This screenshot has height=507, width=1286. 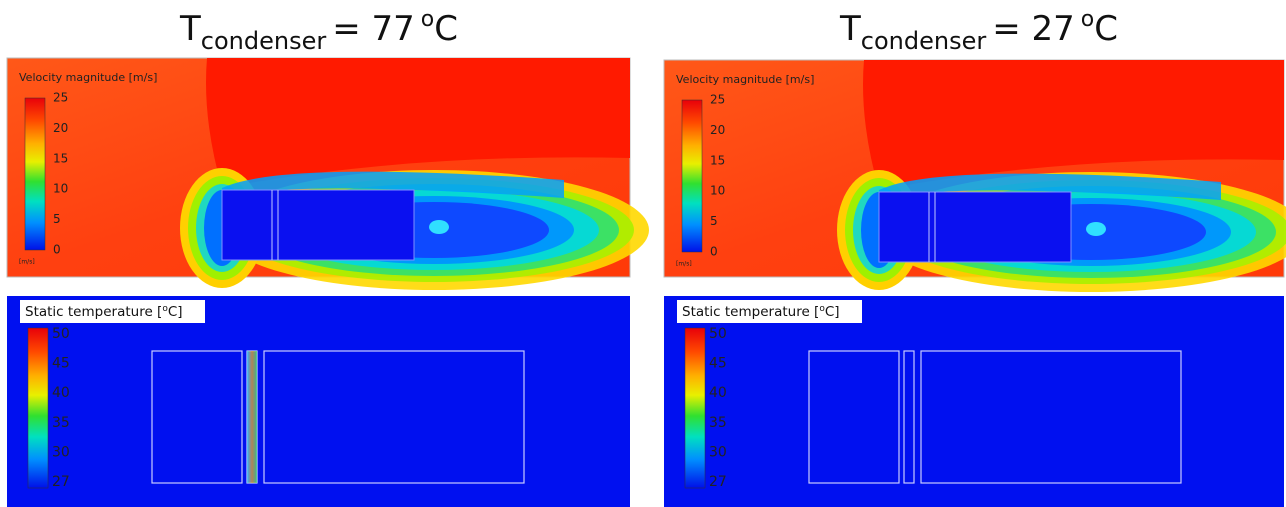 I want to click on text-part: = 27, so click(x=1033, y=29).